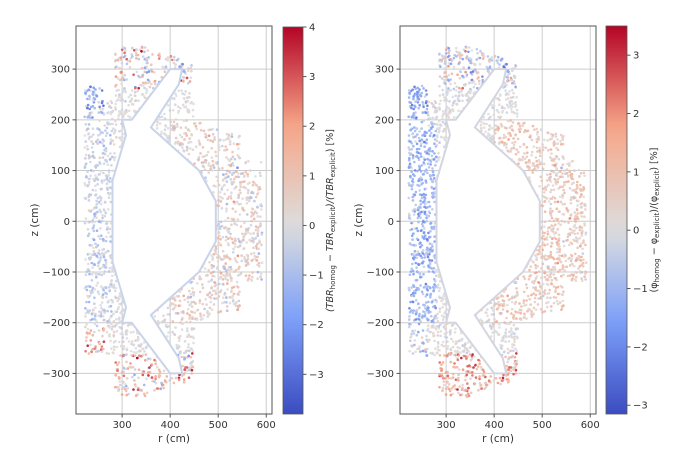 This screenshot has width=691, height=457. Describe the element at coordinates (636, 172) in the screenshot. I see `colorbar-tick-label: 1` at that location.